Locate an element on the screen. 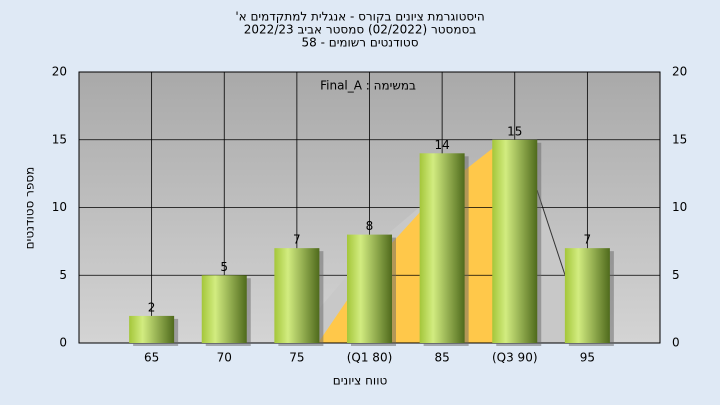  x-tick-label: 95 is located at coordinates (587, 358).